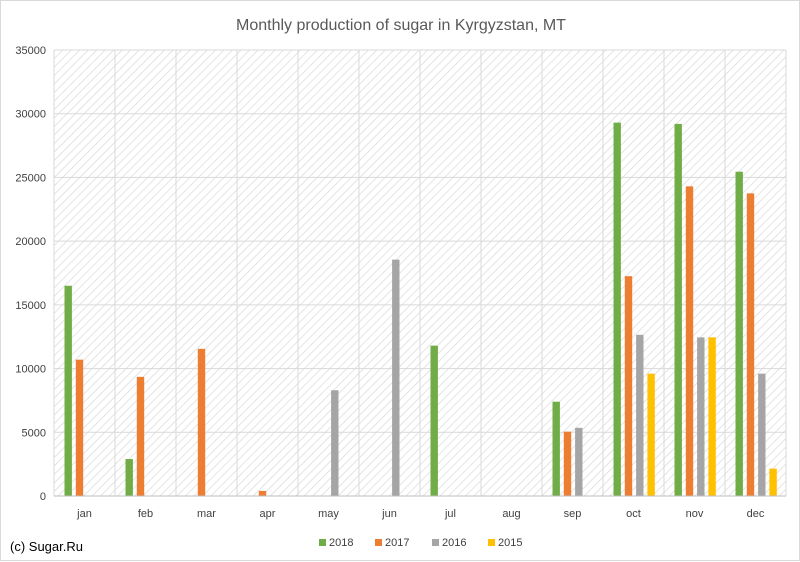 This screenshot has height=562, width=800. What do you see at coordinates (46, 546) in the screenshot?
I see `source-credit: (c) Sugar.Ru` at bounding box center [46, 546].